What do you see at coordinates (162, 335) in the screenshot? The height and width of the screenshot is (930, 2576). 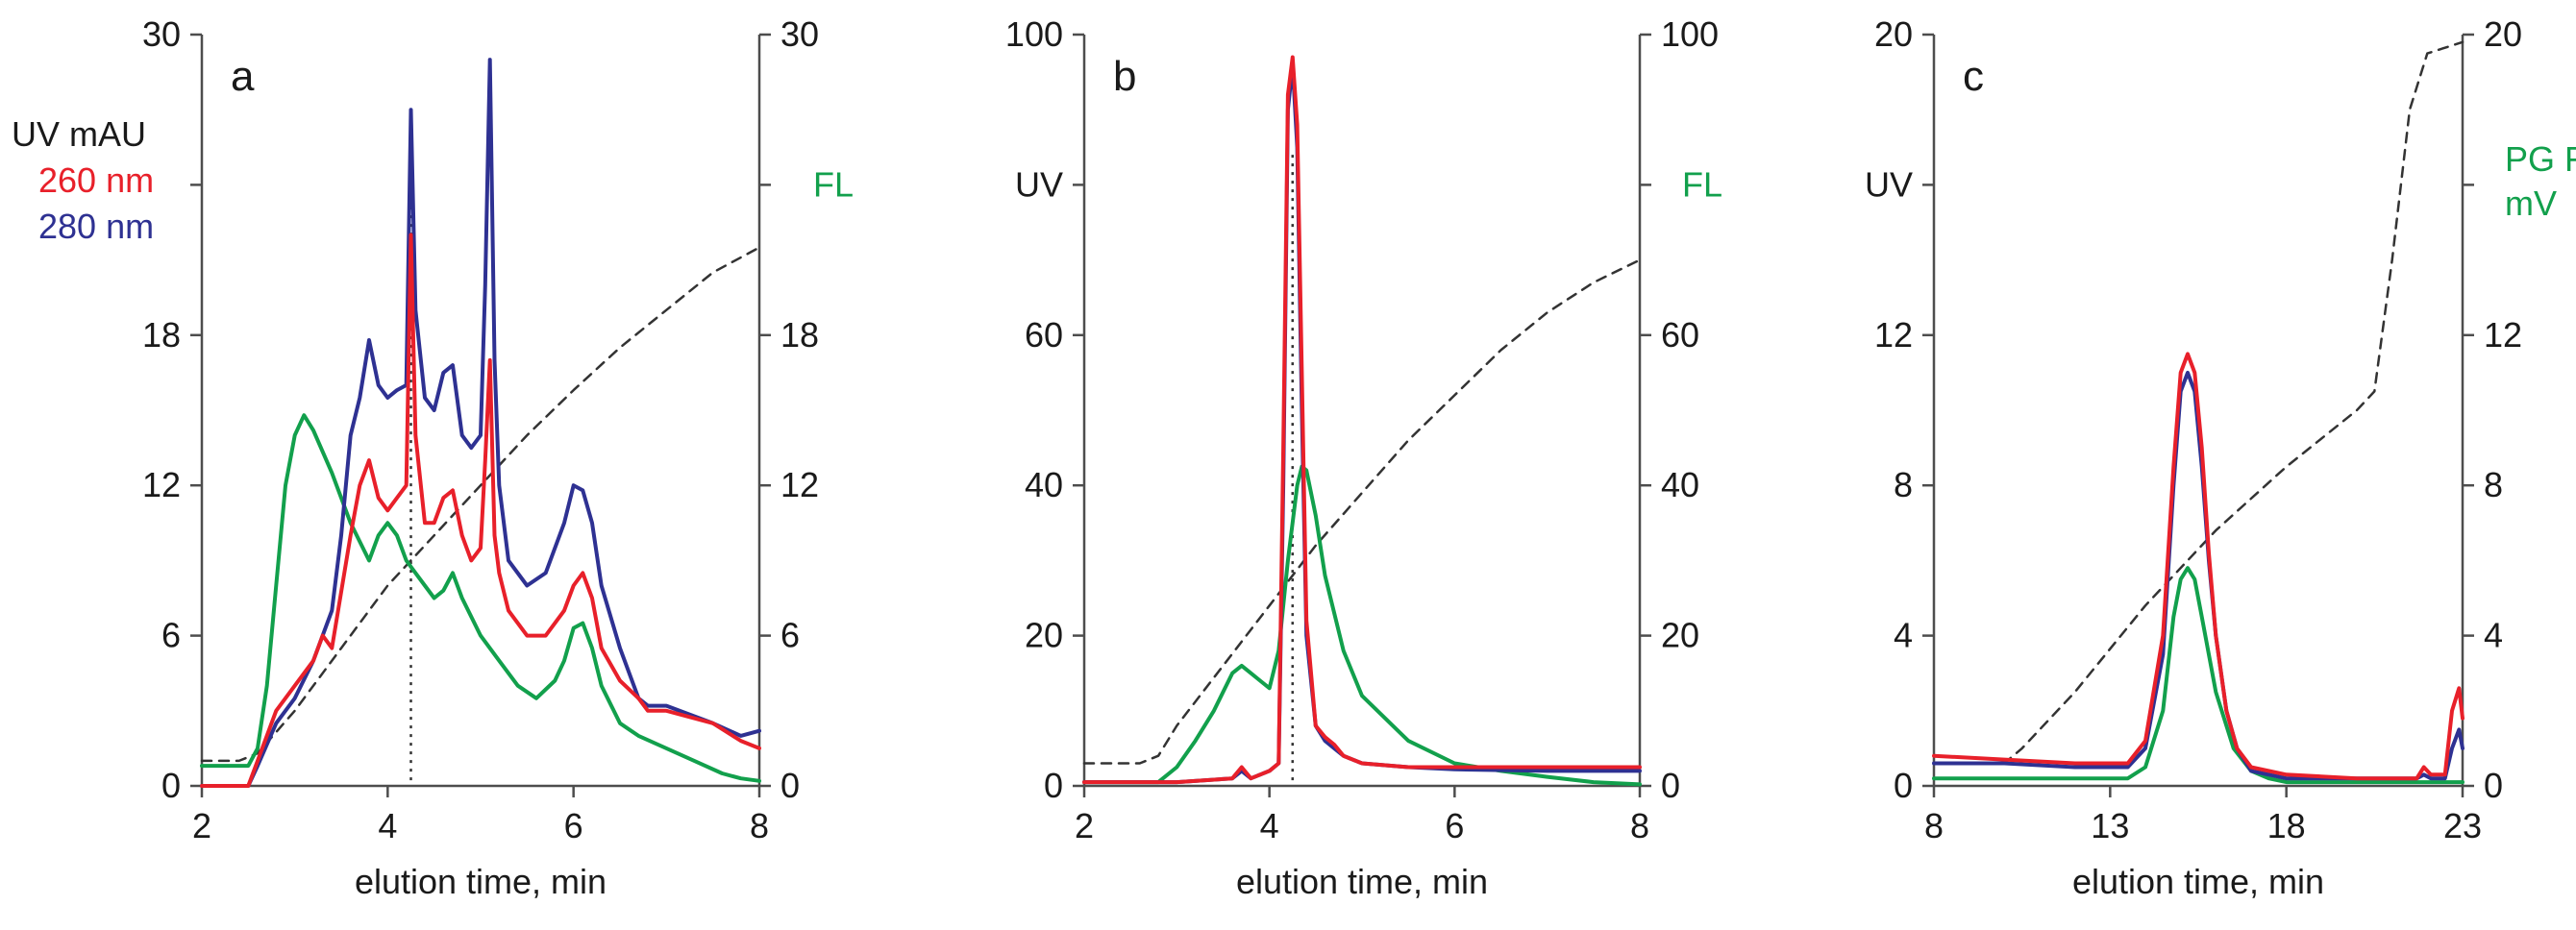 I see `y-tick-label-left: 18` at bounding box center [162, 335].